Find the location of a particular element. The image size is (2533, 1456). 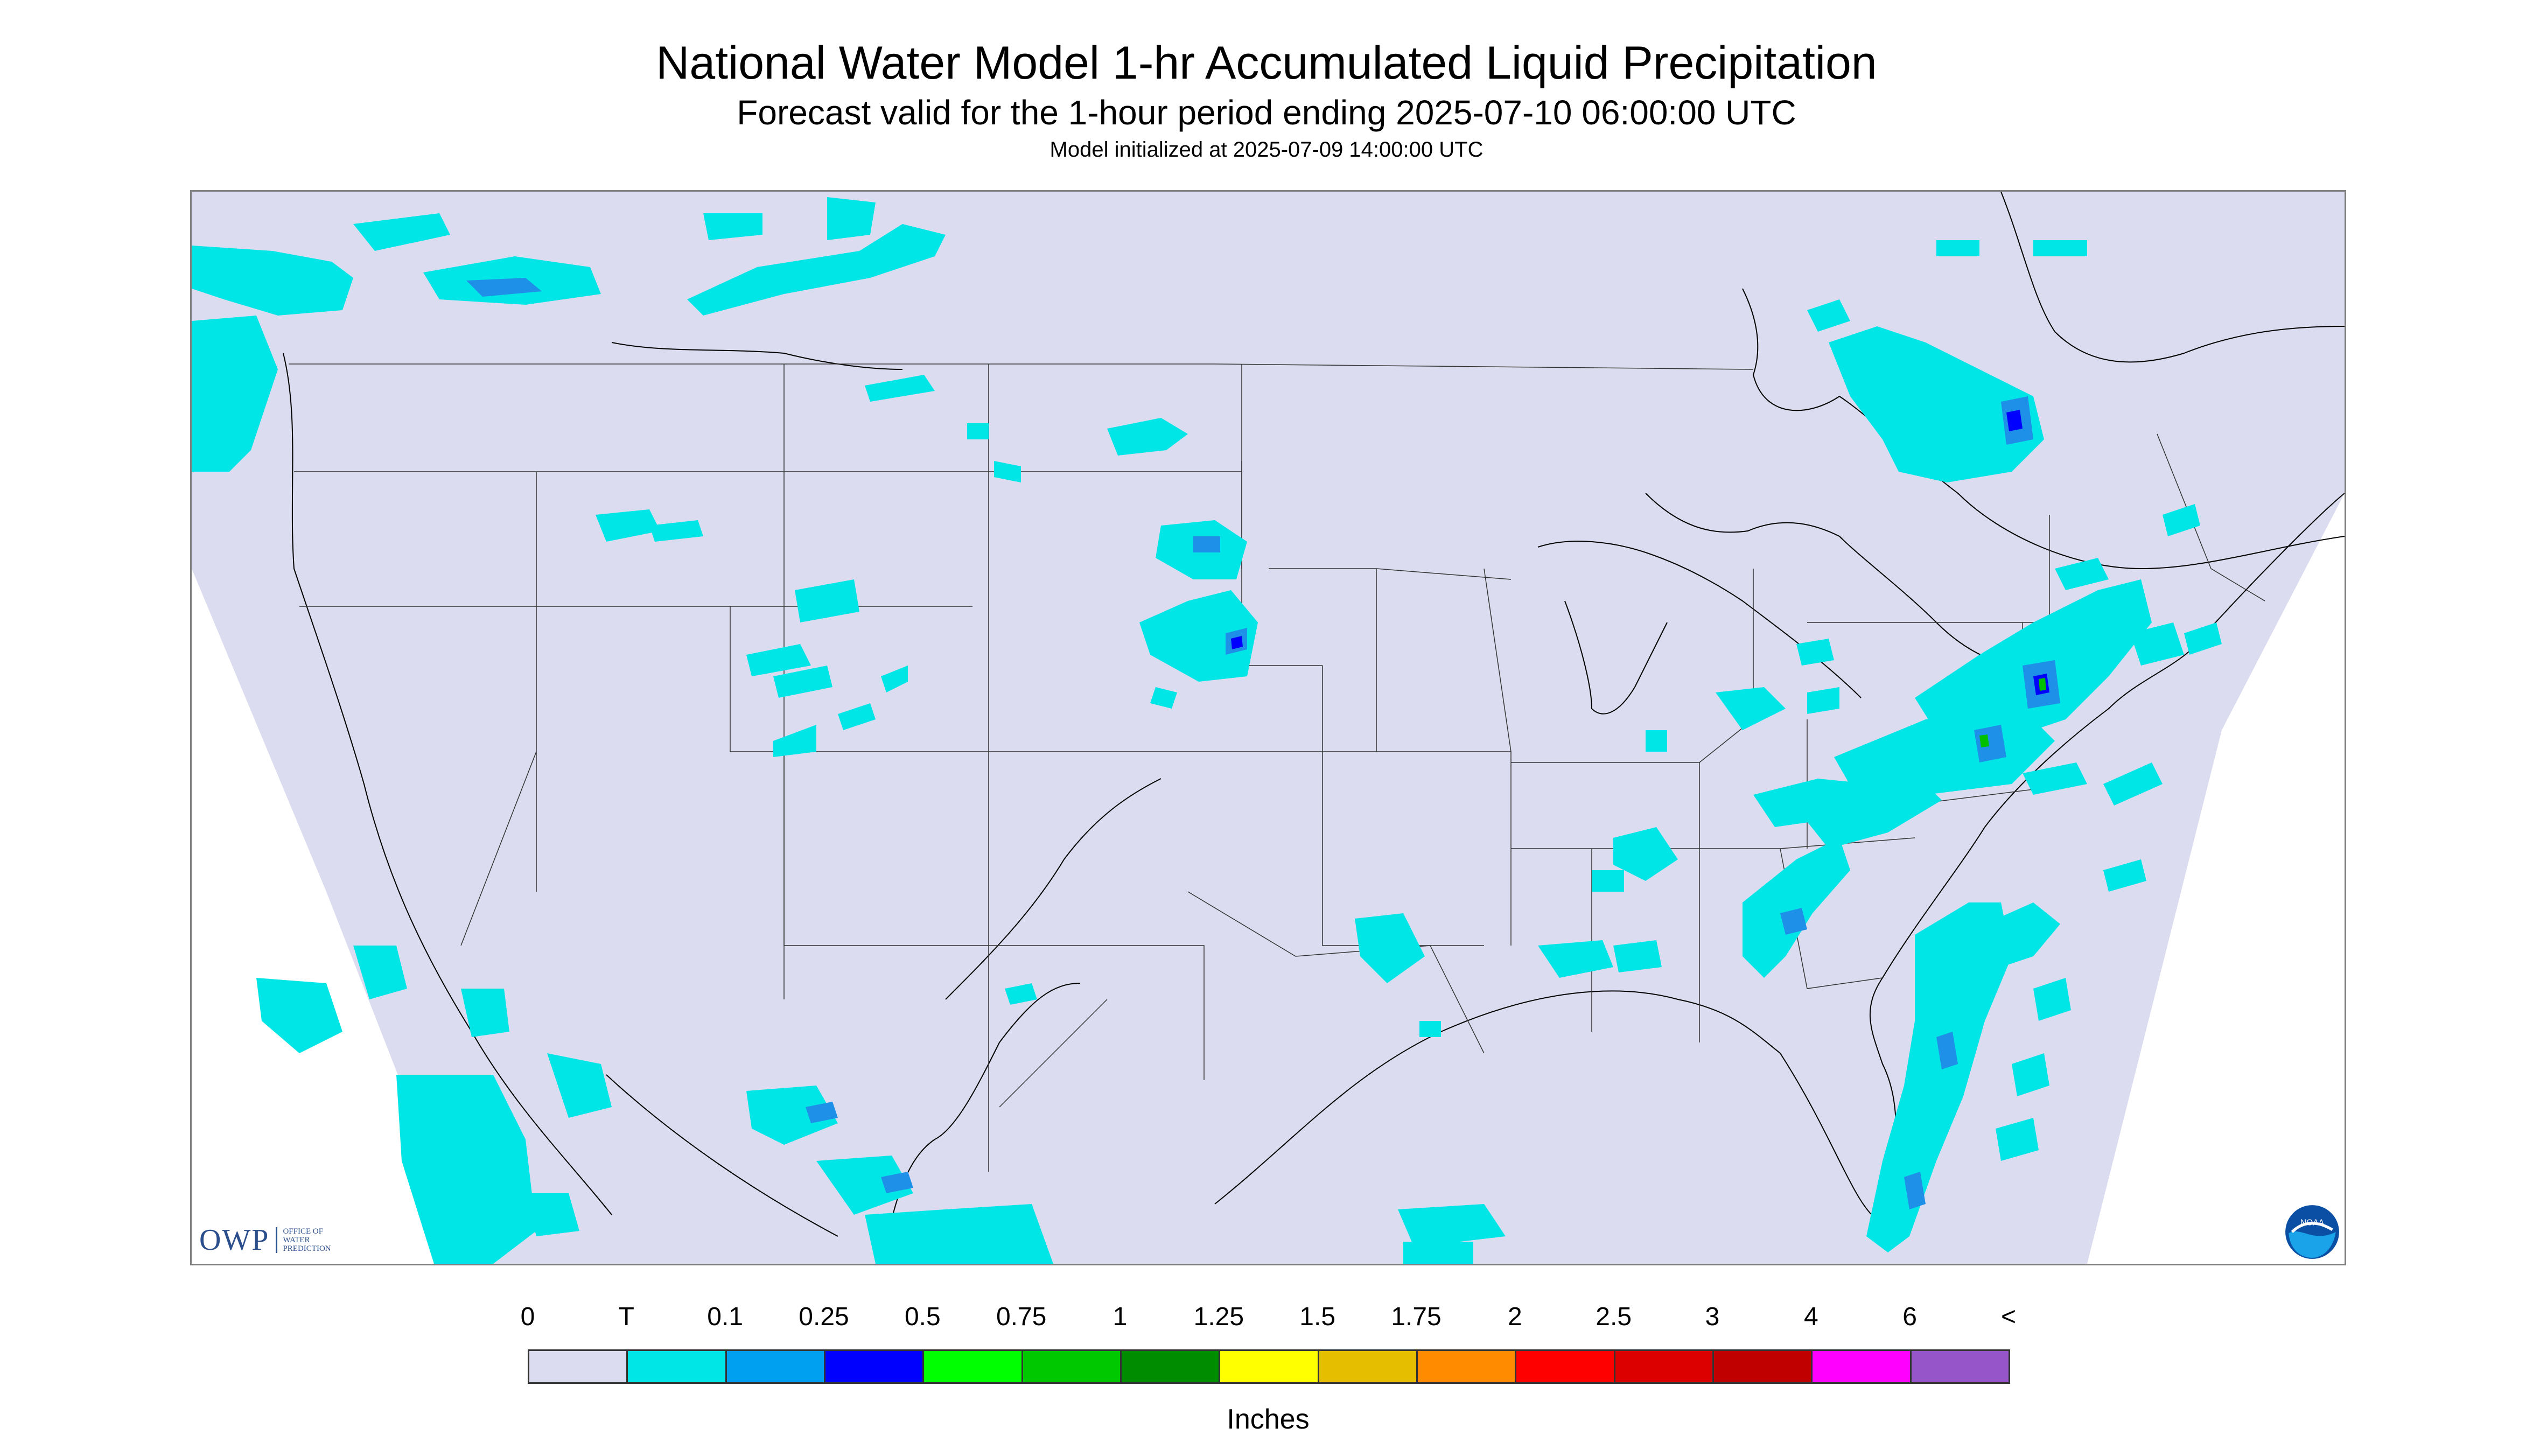

owp-wordmark: OWP is located at coordinates (234, 1240).